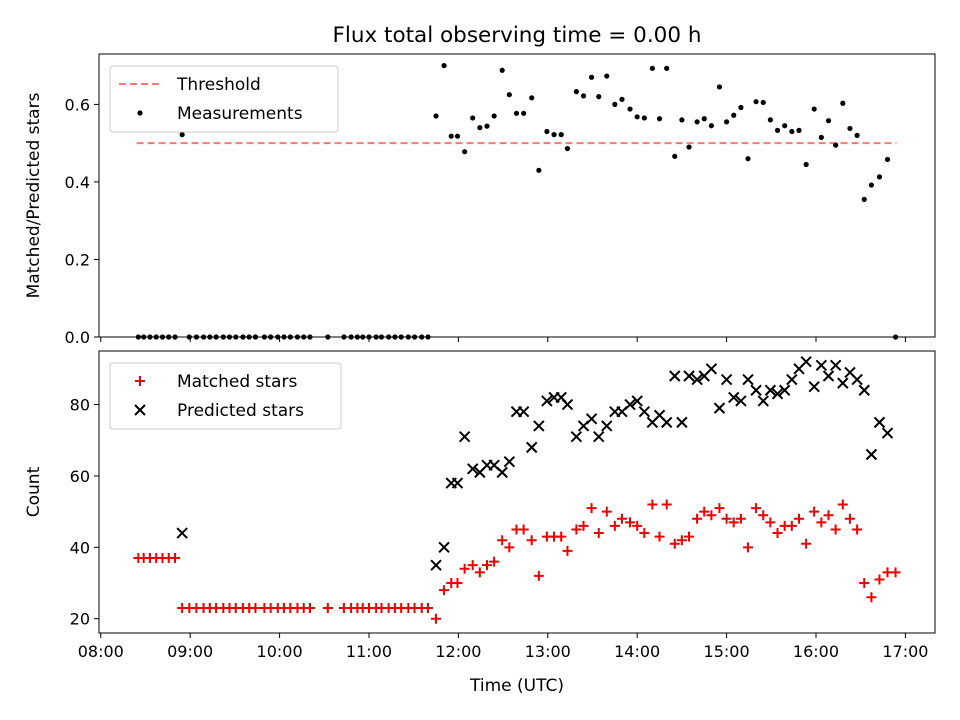 The image size is (960, 720). I want to click on x-tick-label: 16:00, so click(816, 651).